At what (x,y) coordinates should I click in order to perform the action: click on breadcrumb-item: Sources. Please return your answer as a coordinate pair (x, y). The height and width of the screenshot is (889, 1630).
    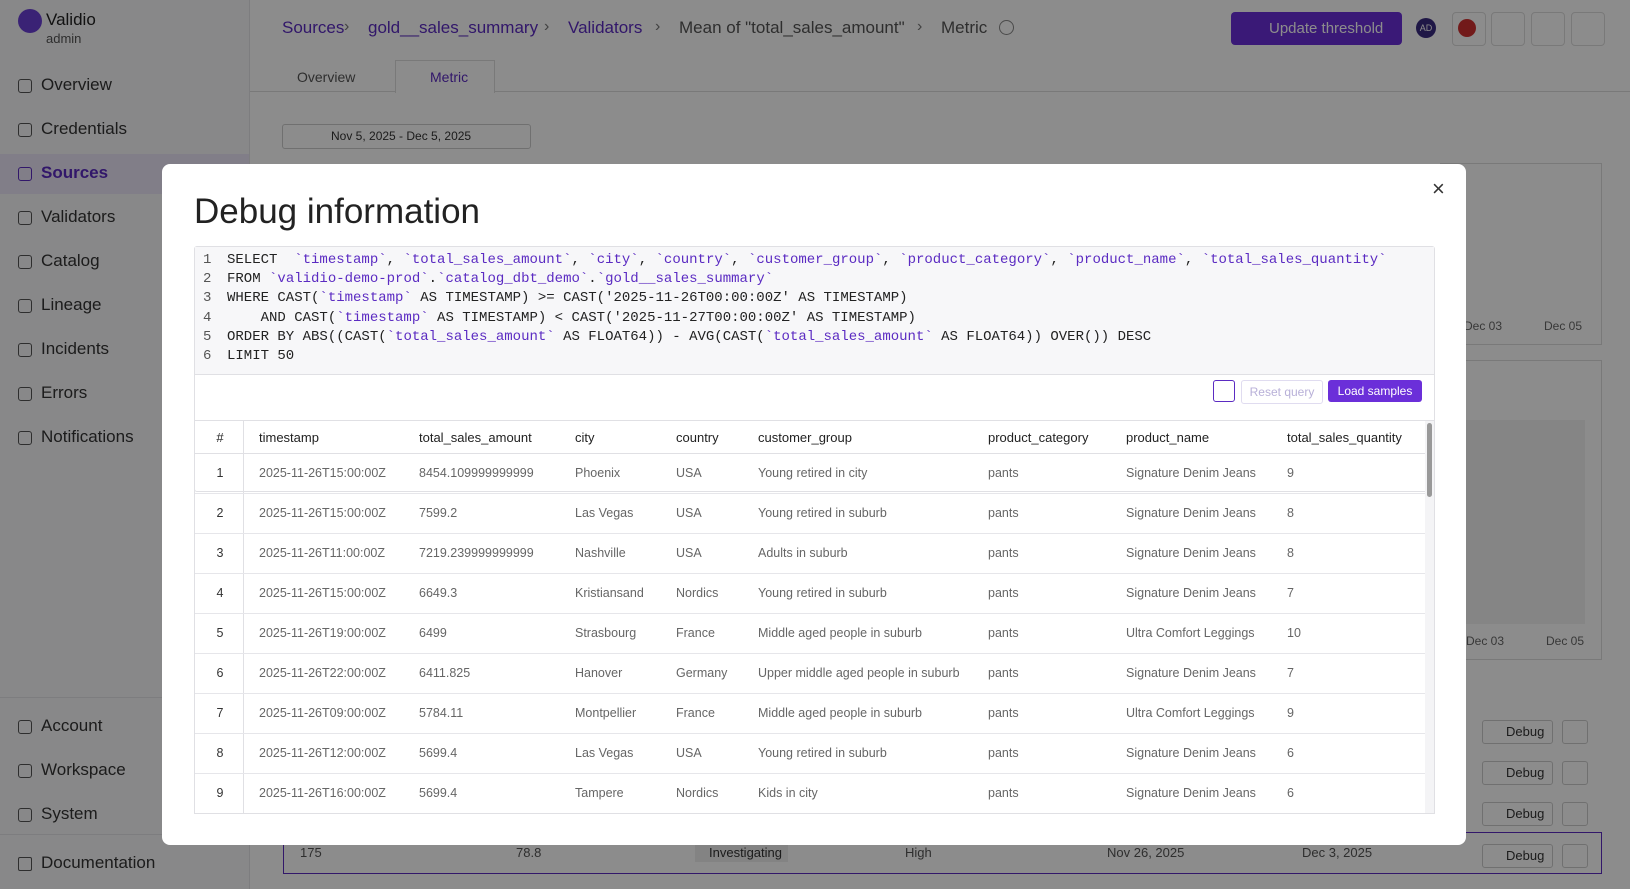
    Looking at the image, I should click on (313, 27).